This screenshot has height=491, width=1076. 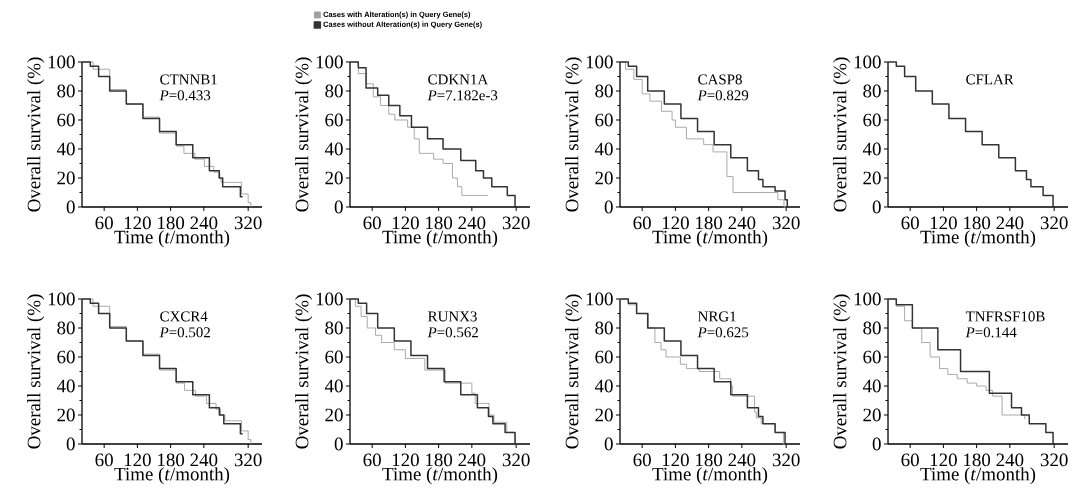 I want to click on annotation: CTNNB1, so click(x=188, y=79).